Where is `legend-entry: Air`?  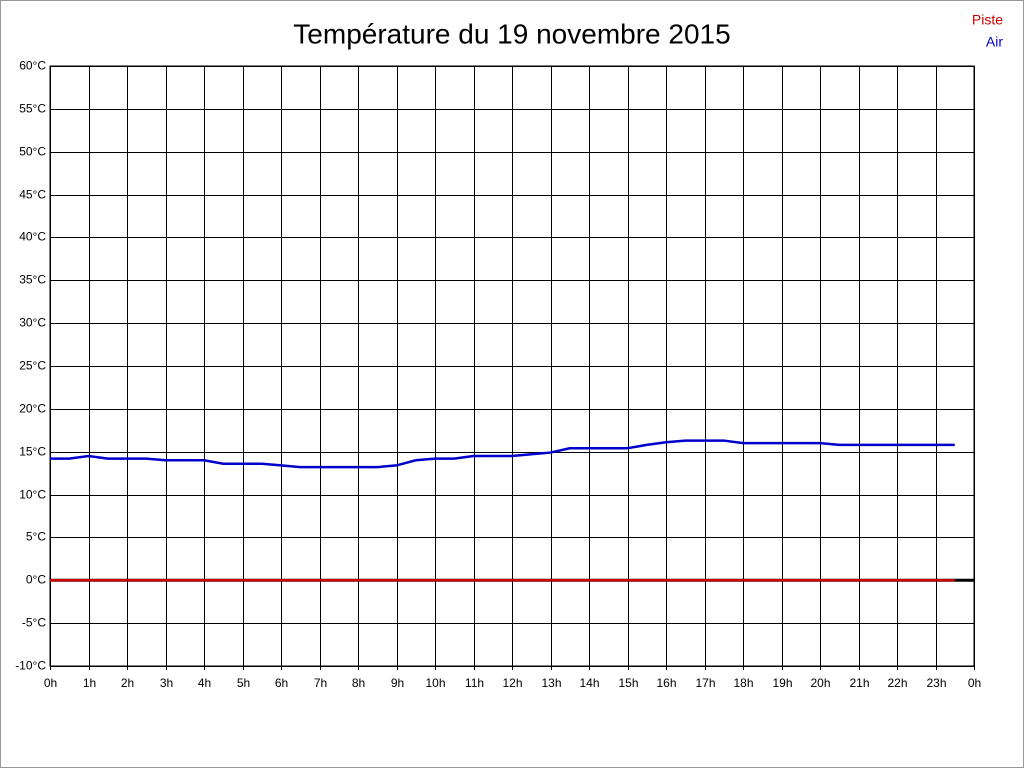
legend-entry: Air is located at coordinates (994, 42).